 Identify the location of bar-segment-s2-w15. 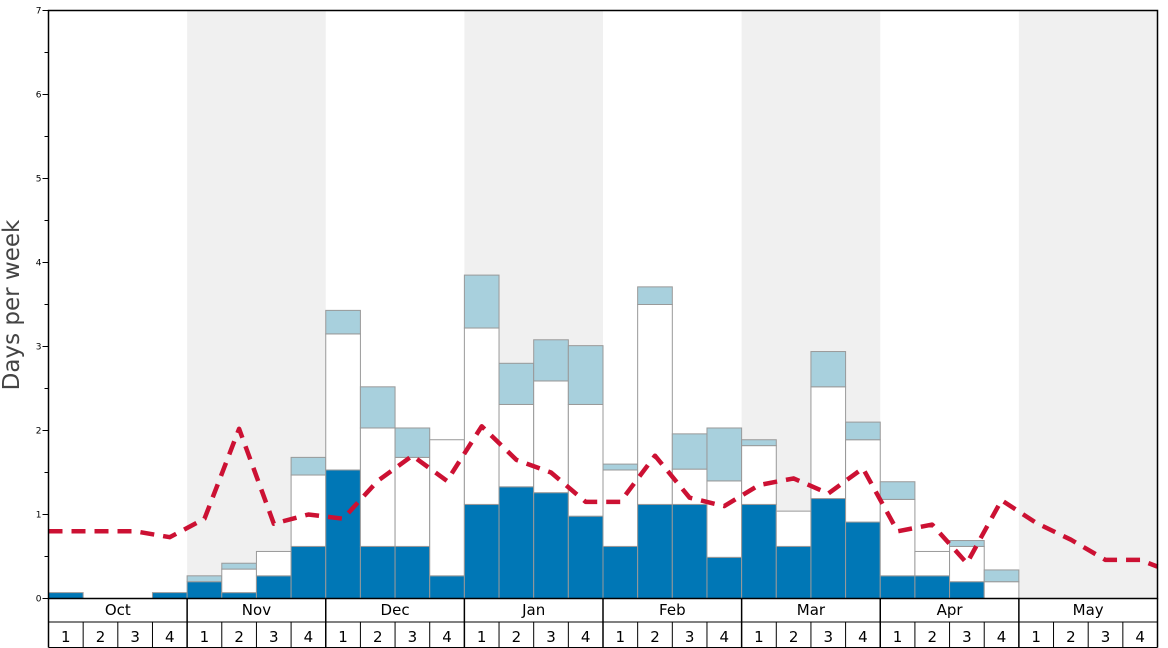
(585, 375).